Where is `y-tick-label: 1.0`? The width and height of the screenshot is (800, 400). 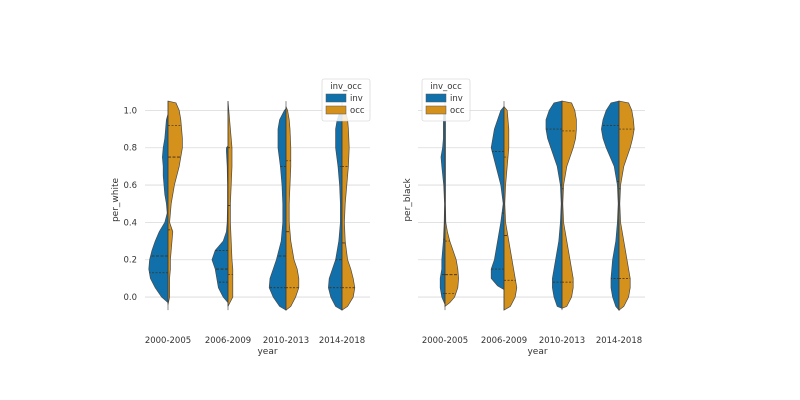
y-tick-label: 1.0 is located at coordinates (130, 111).